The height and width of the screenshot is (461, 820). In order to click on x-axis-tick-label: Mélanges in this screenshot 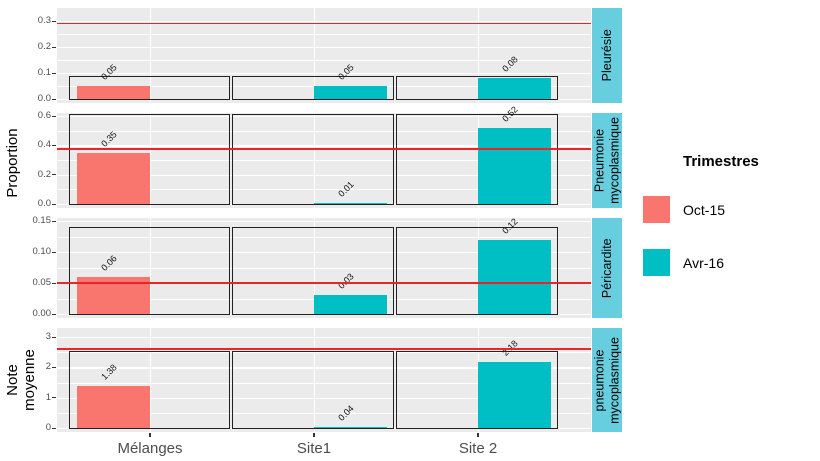, I will do `click(150, 448)`.